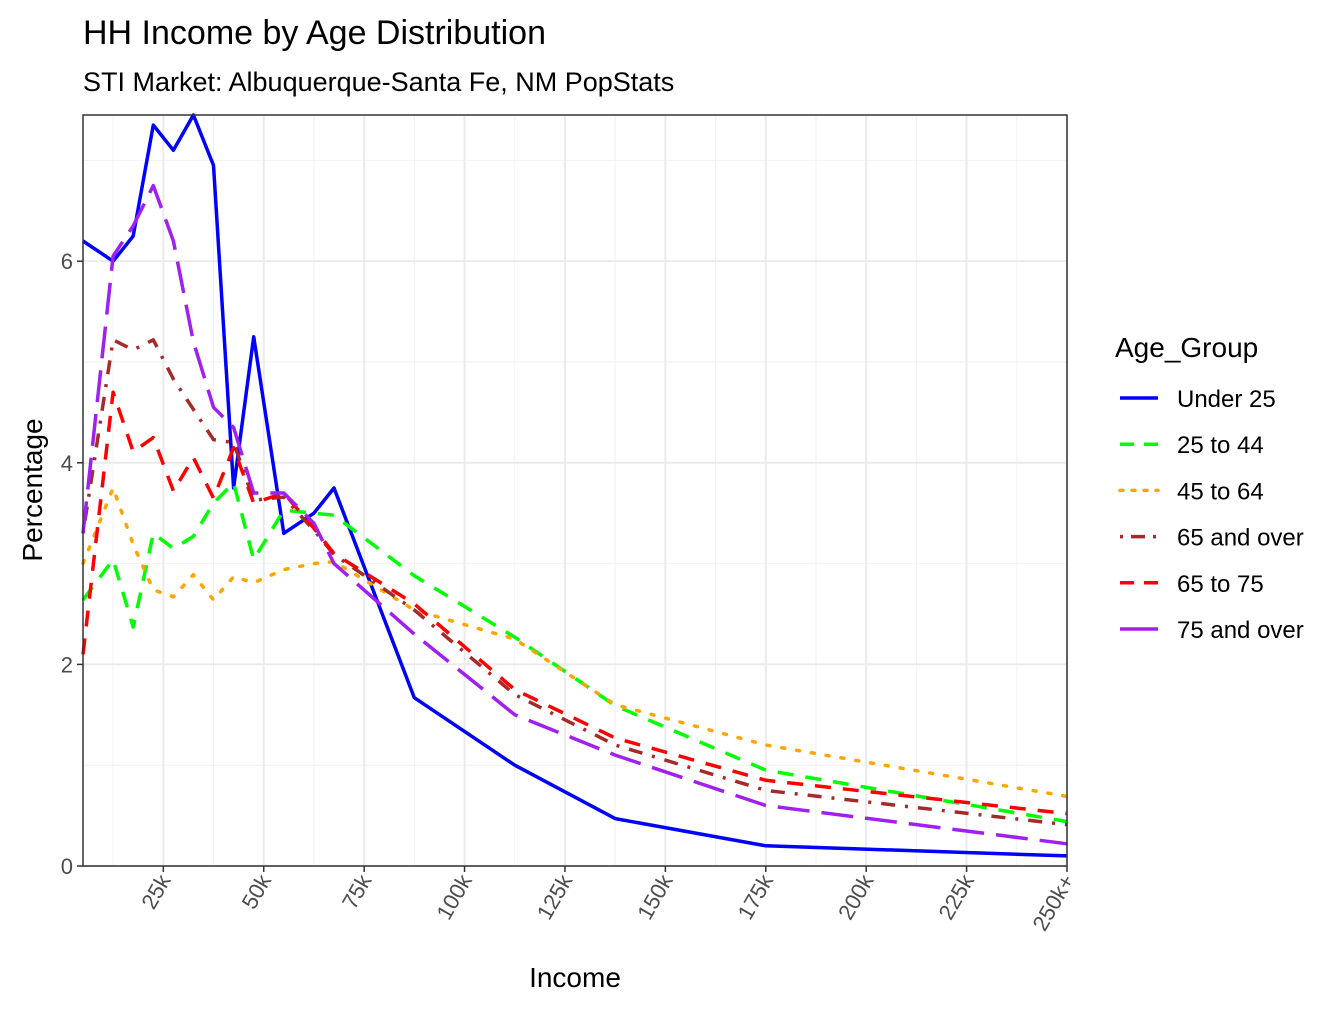 Image resolution: width=1344 pixels, height=1013 pixels. Describe the element at coordinates (655, 896) in the screenshot. I see `x-tick-label: 150k` at that location.